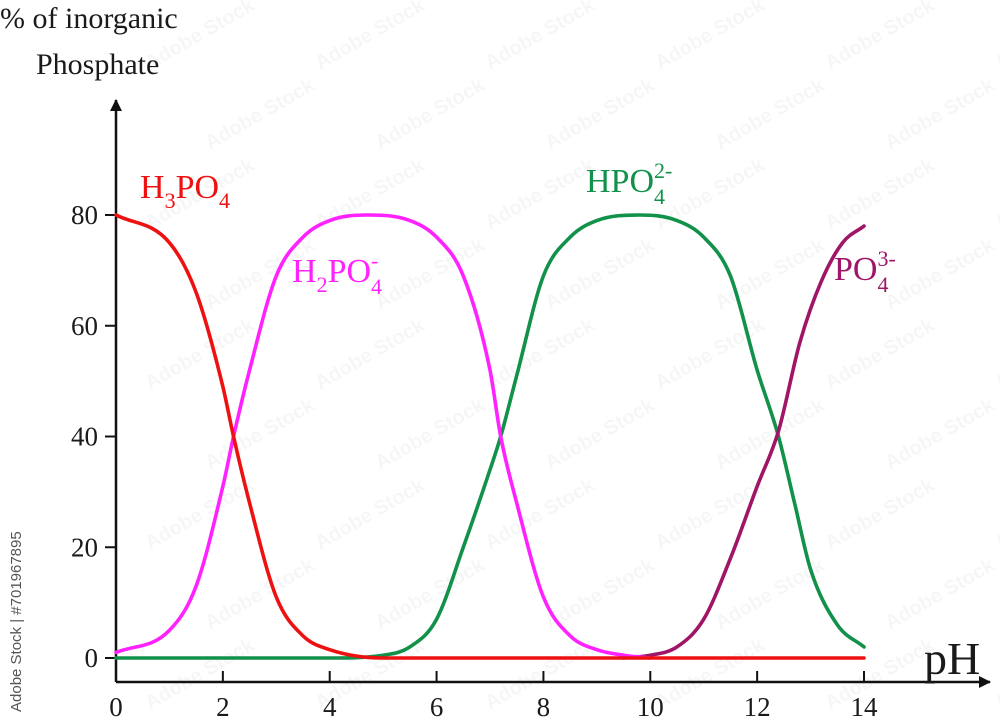 This screenshot has height=719, width=1000. I want to click on x-tick-label: 14, so click(865, 705).